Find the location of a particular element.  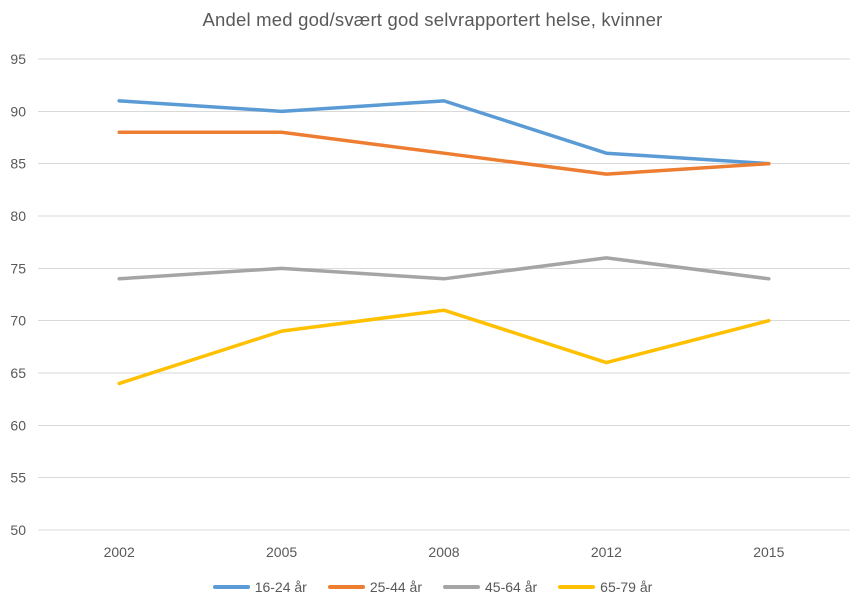

x-axis-tick-label: 2015 is located at coordinates (768, 552).